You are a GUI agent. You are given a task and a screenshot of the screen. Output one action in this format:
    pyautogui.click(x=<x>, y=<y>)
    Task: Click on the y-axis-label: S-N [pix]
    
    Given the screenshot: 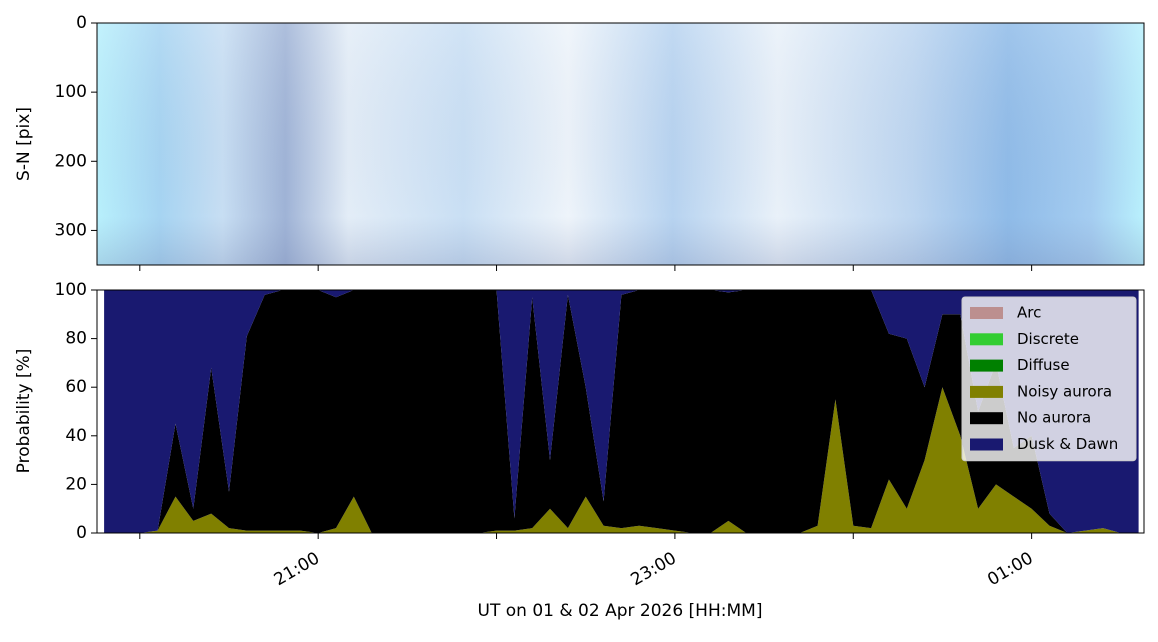 What is the action you would take?
    pyautogui.click(x=24, y=144)
    